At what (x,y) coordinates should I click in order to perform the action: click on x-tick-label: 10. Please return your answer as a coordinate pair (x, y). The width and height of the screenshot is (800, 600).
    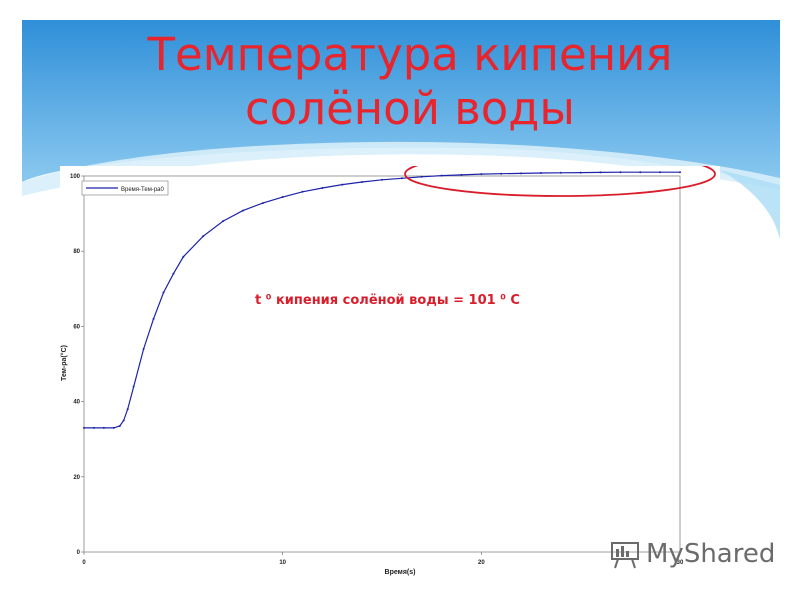
    Looking at the image, I should click on (282, 563).